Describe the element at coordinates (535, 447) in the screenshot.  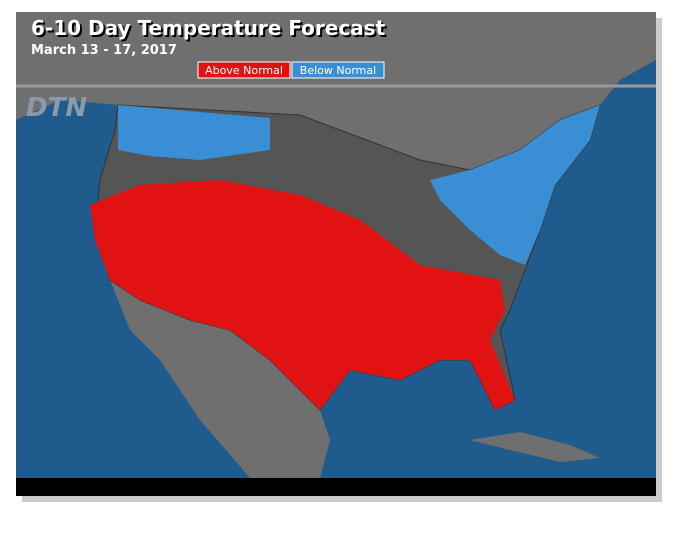
I see `cuba` at that location.